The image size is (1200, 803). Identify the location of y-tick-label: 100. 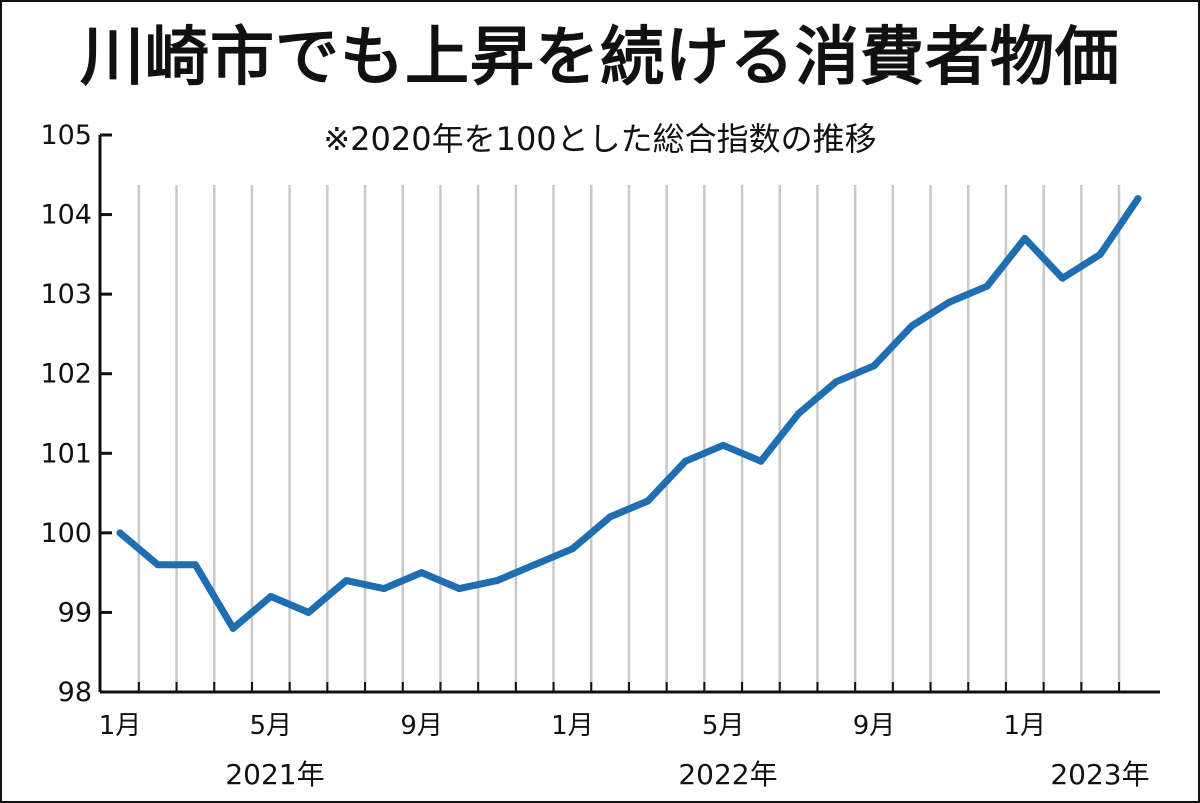
(66, 533).